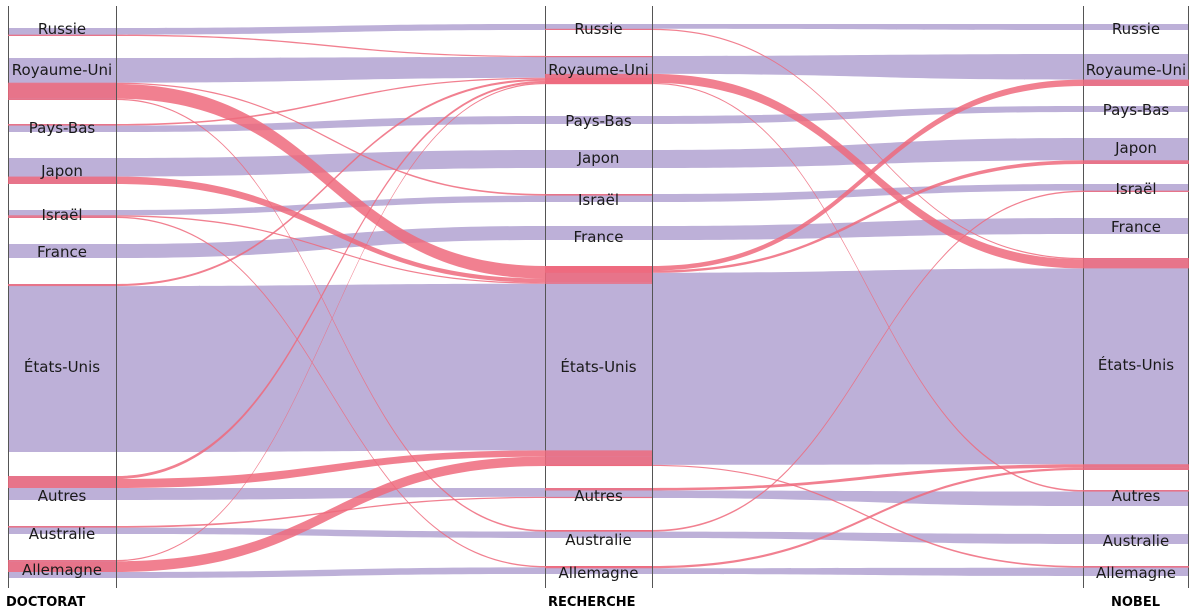 The image size is (1189, 614). I want to click on flow-rn-russie-to-russie, so click(867, 27).